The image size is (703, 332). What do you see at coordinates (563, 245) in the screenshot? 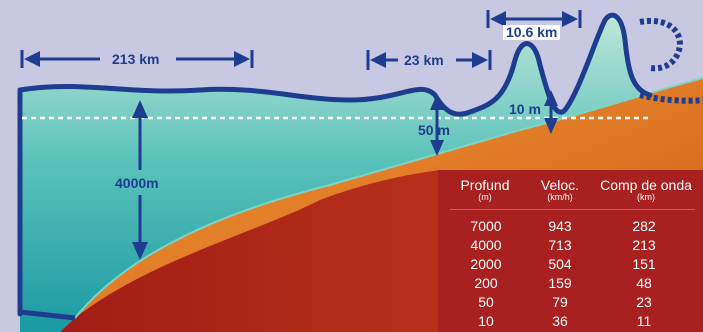
I see `table-row: 4000 713 213` at bounding box center [563, 245].